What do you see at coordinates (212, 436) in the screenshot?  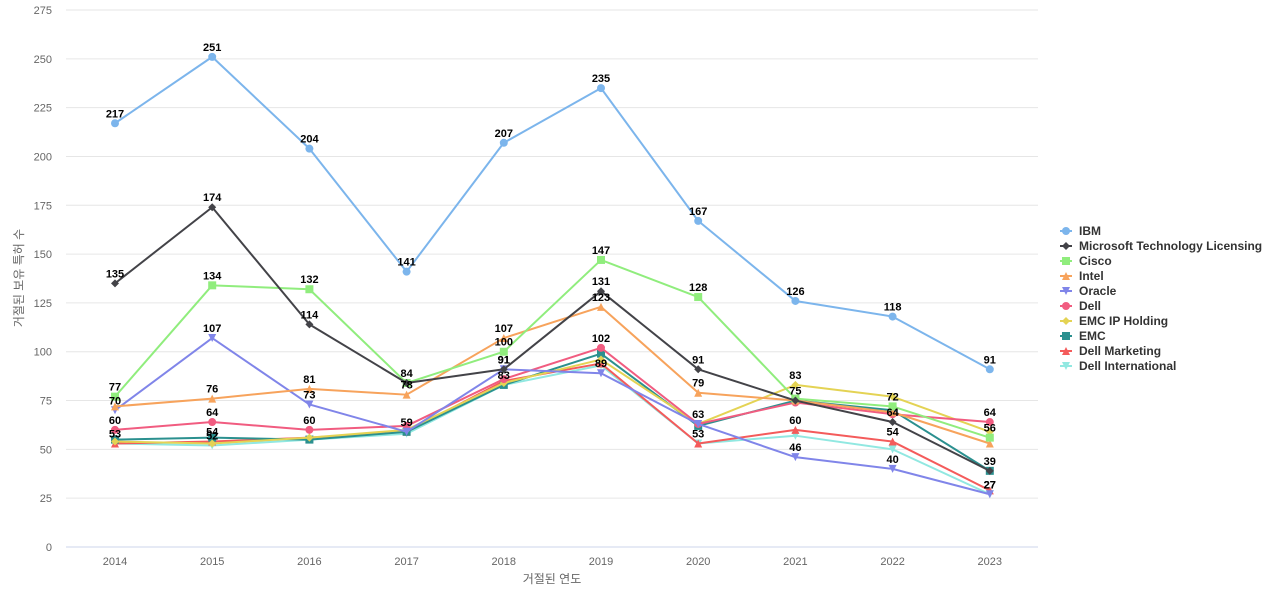 I see `data-label-dell-international: 52` at bounding box center [212, 436].